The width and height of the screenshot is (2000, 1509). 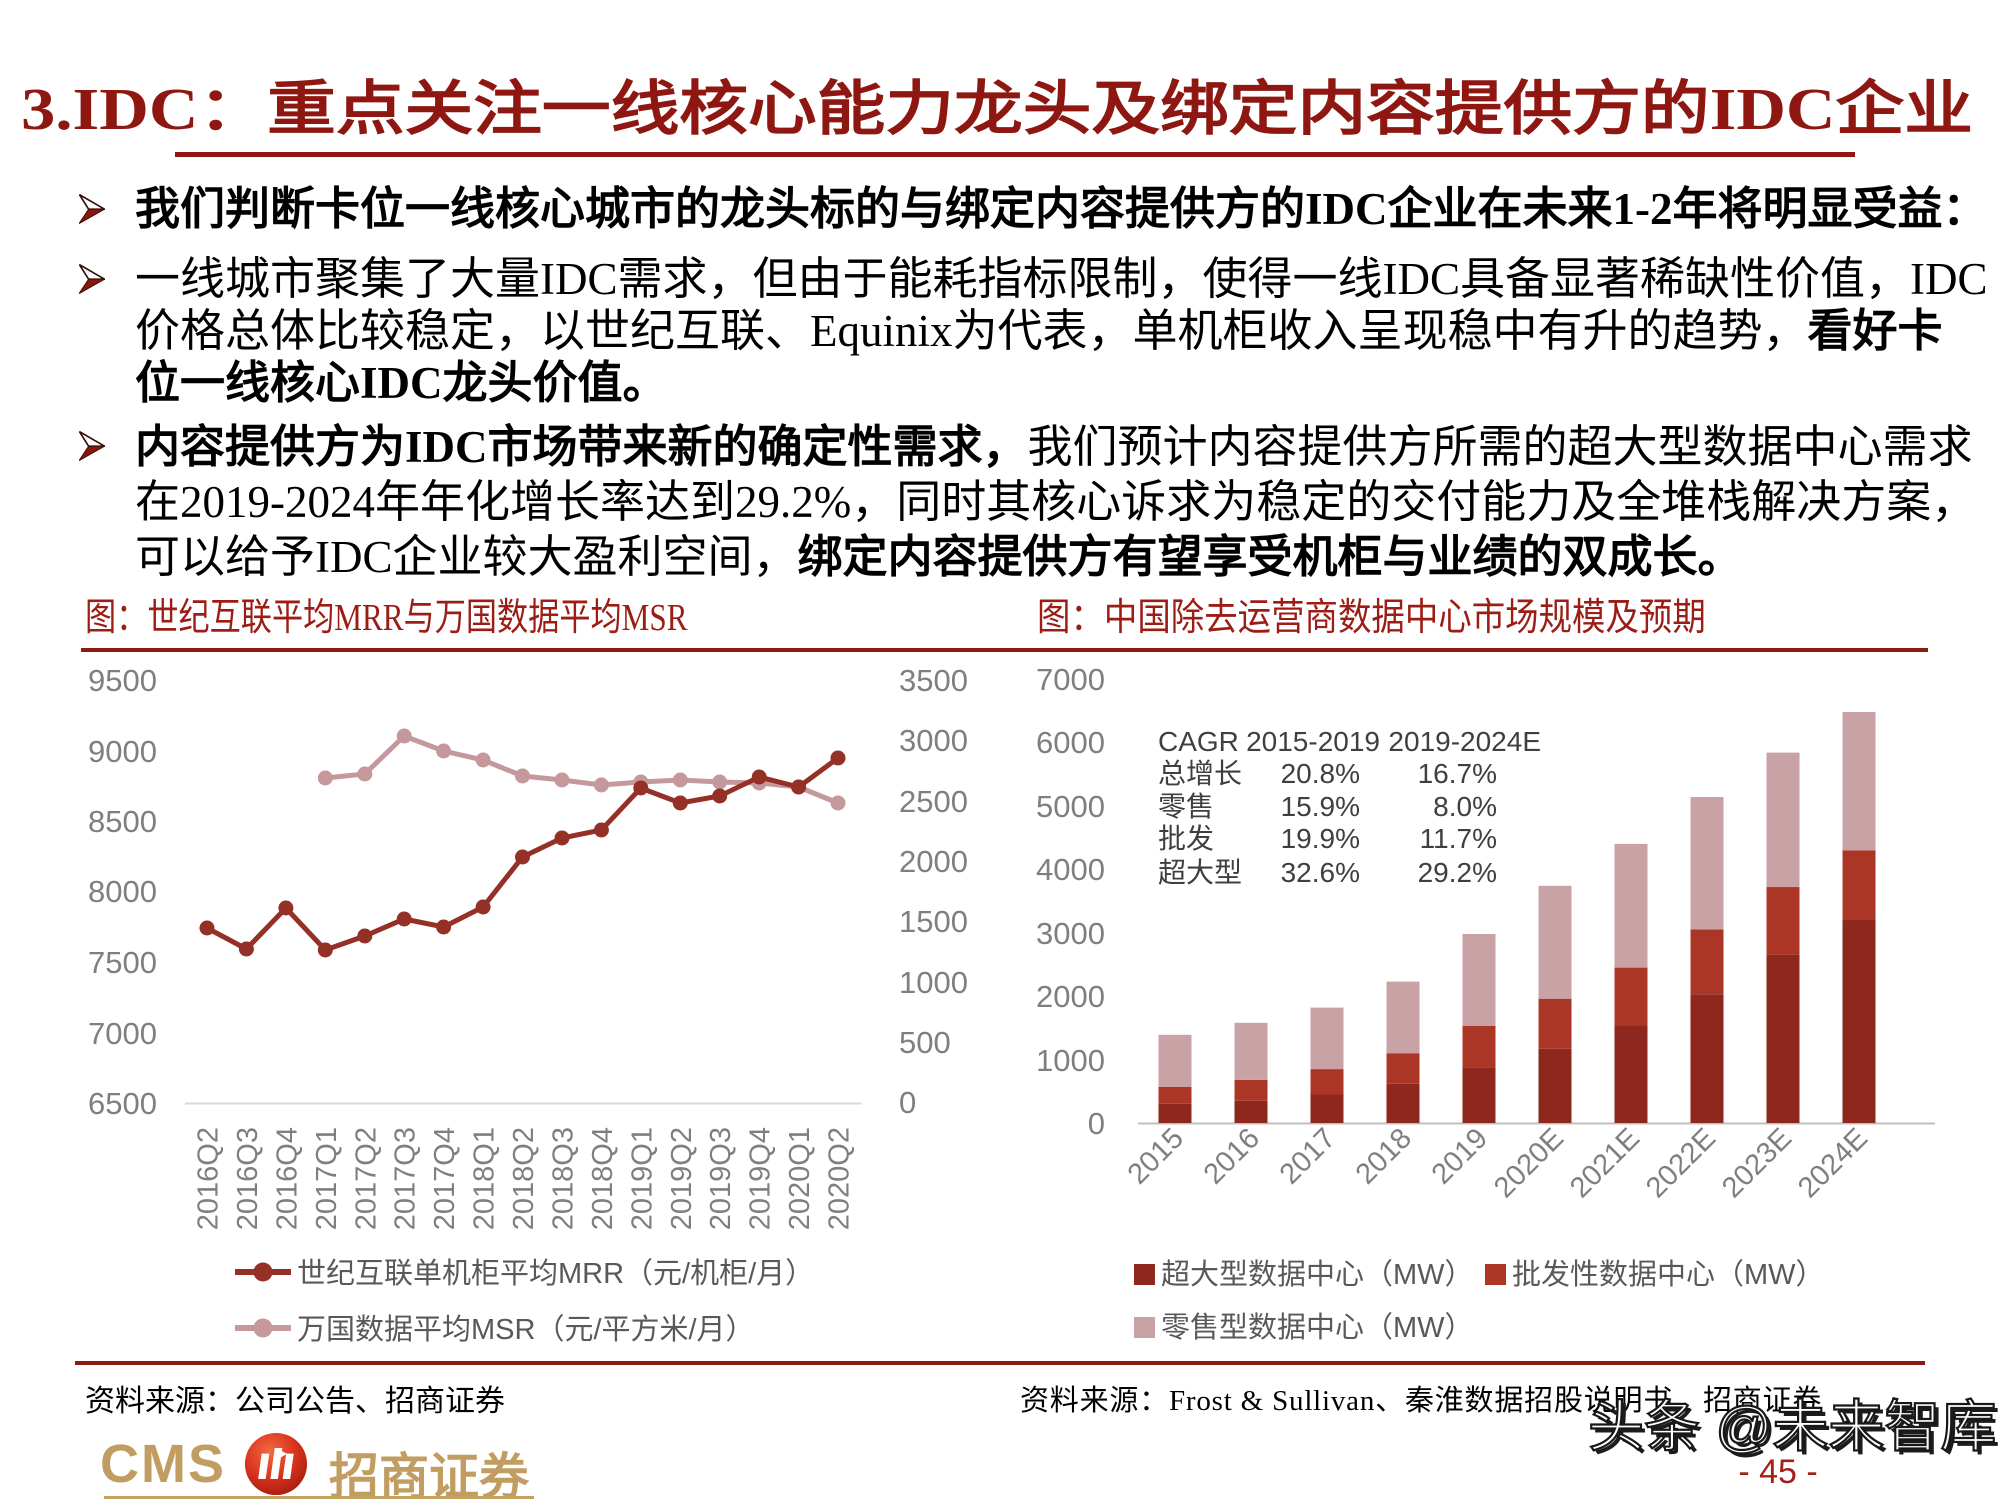 I want to click on svg-text: 2019-2024E, so click(x=1464, y=741).